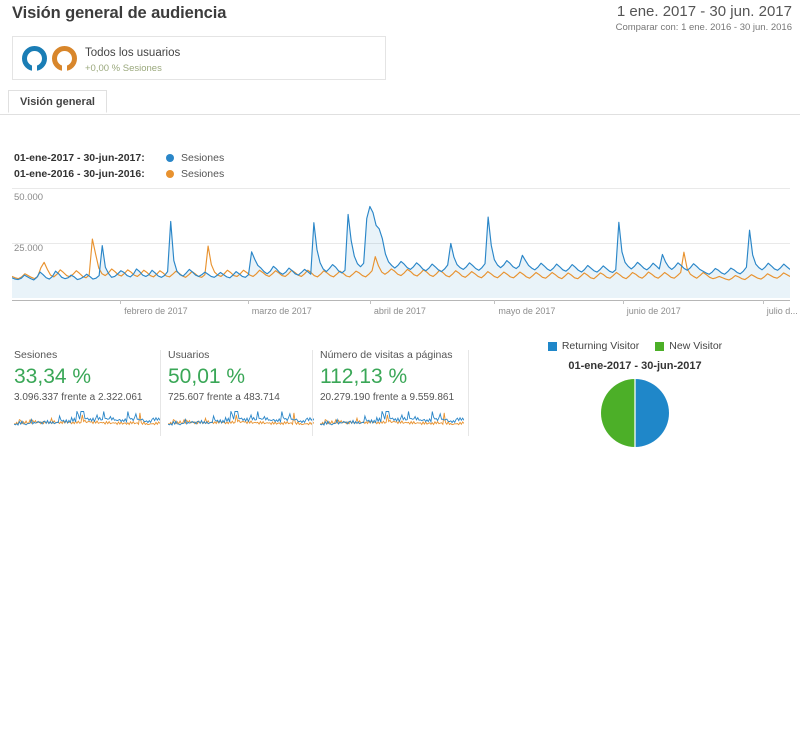  I want to click on series-line-current, so click(401, 243).